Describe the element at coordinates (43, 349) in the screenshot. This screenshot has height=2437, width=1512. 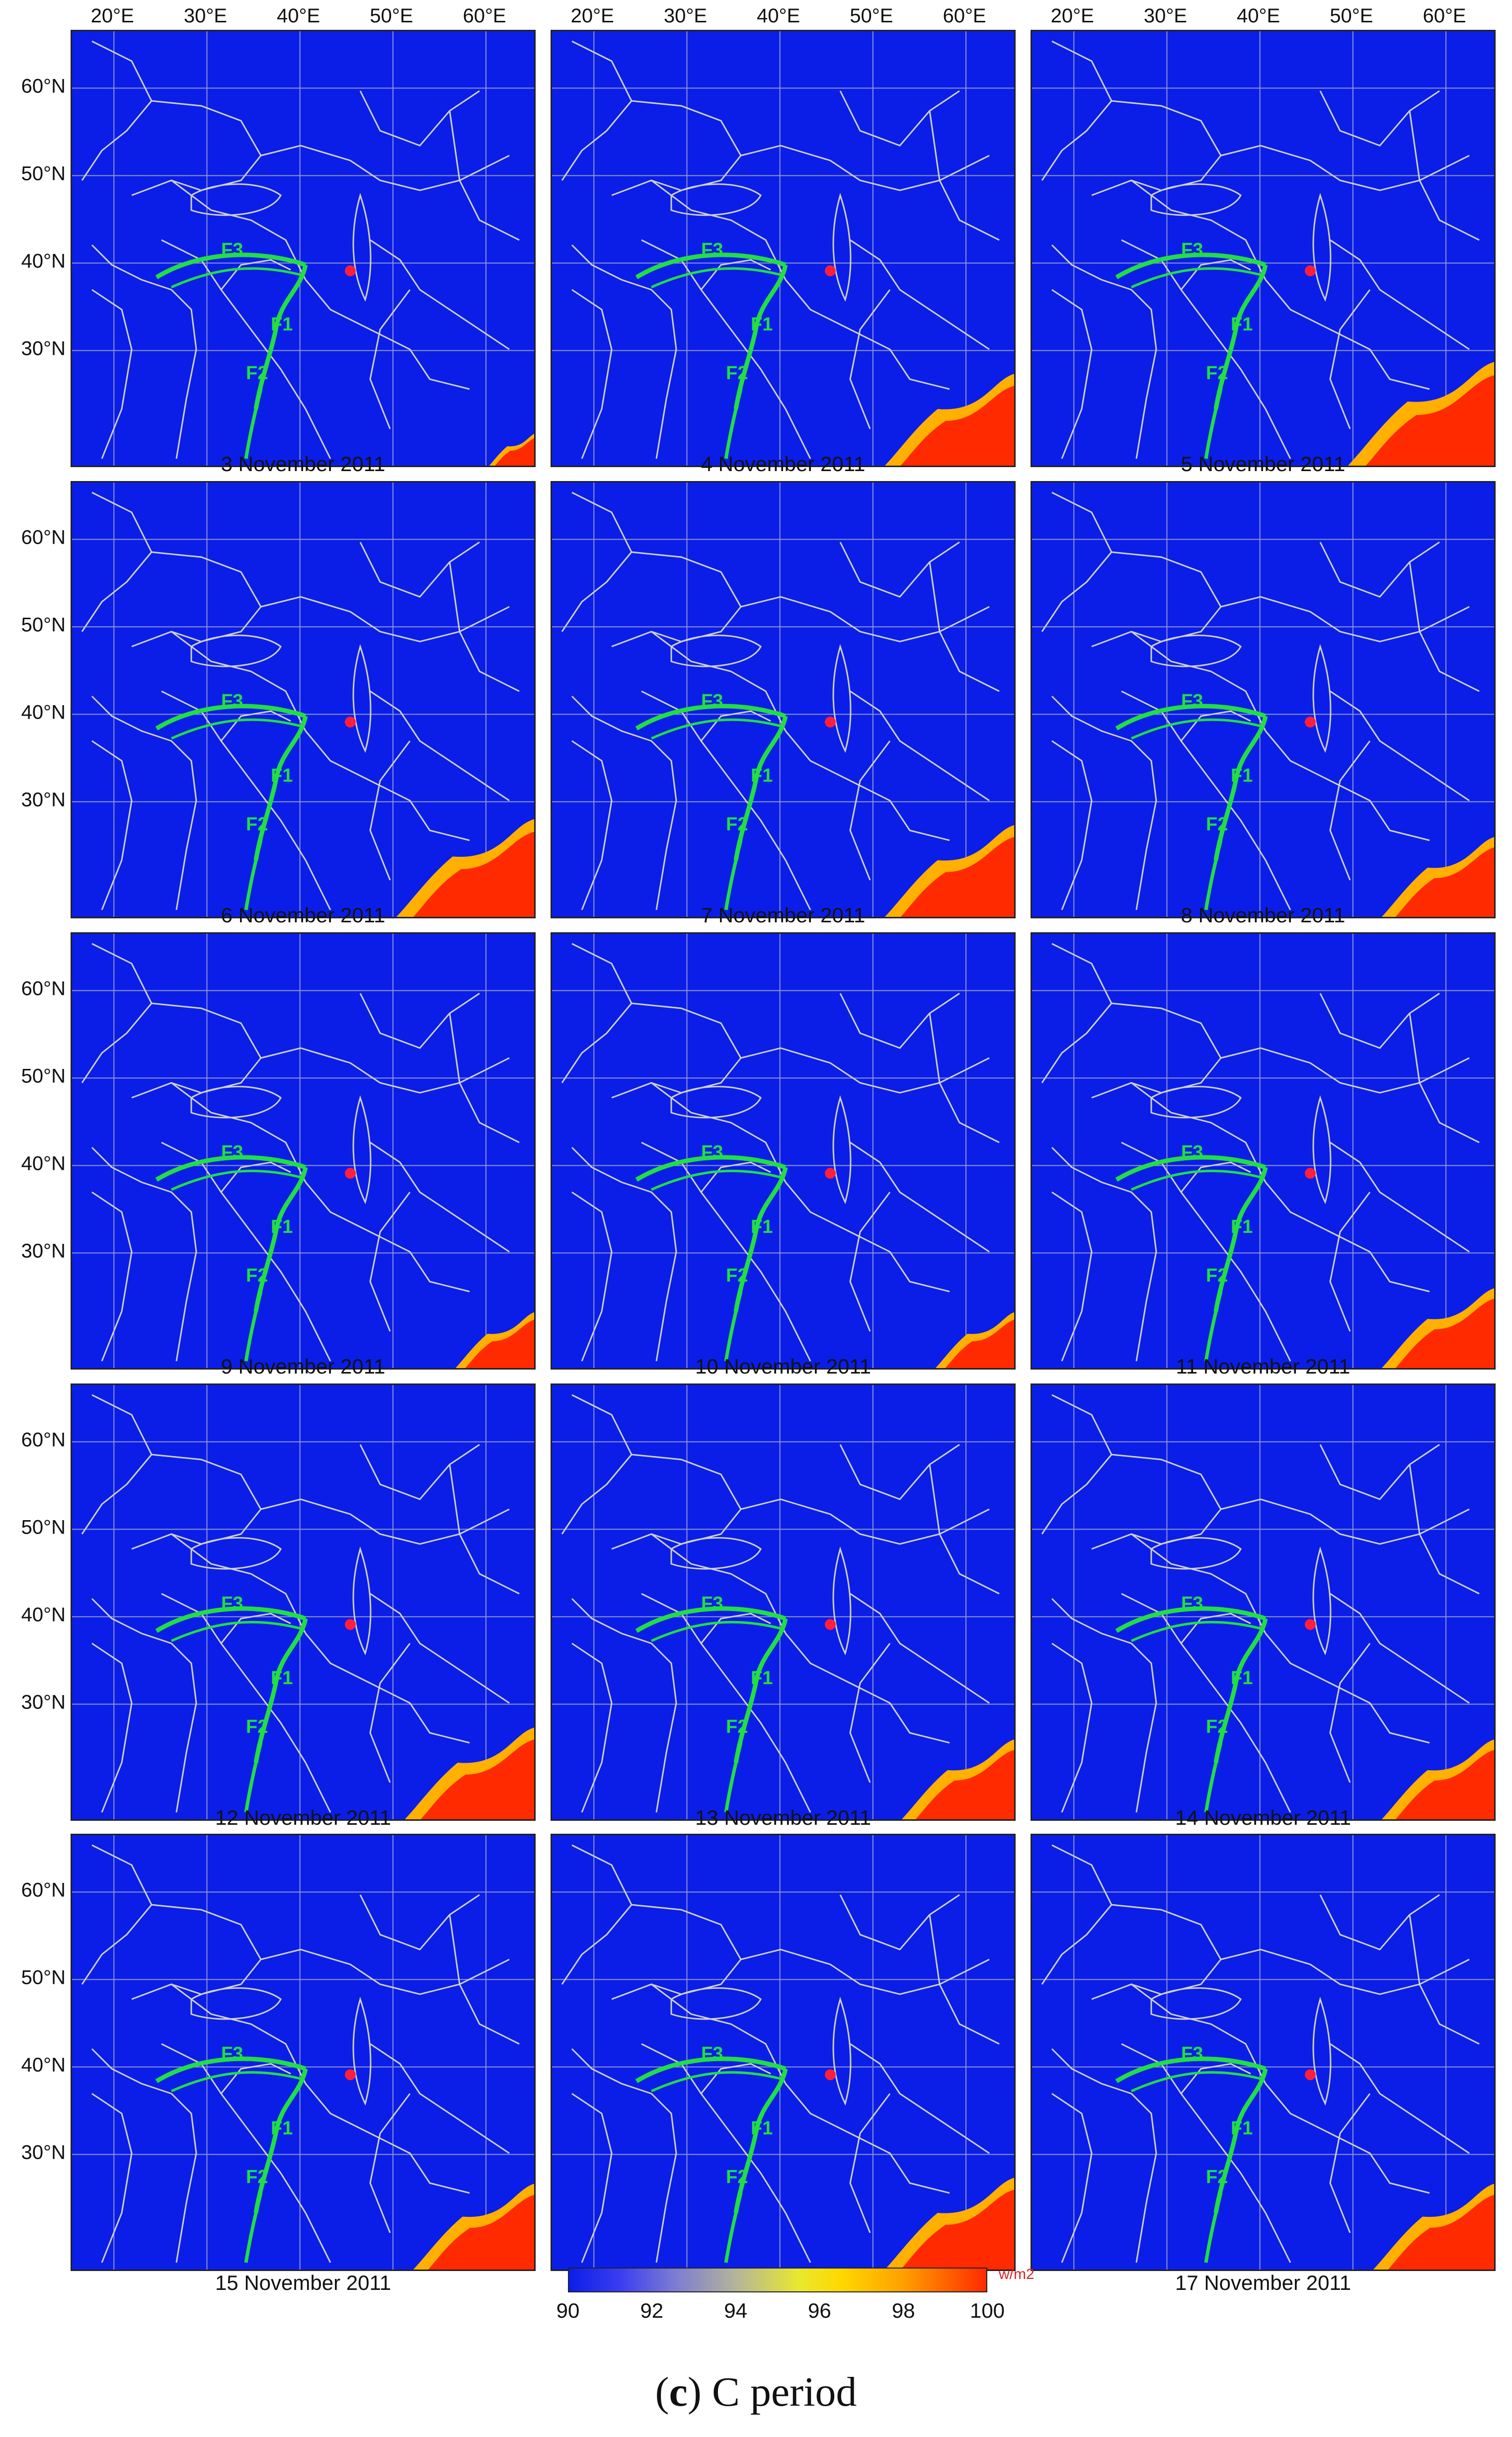
I see `latitude-label: 30°N` at that location.